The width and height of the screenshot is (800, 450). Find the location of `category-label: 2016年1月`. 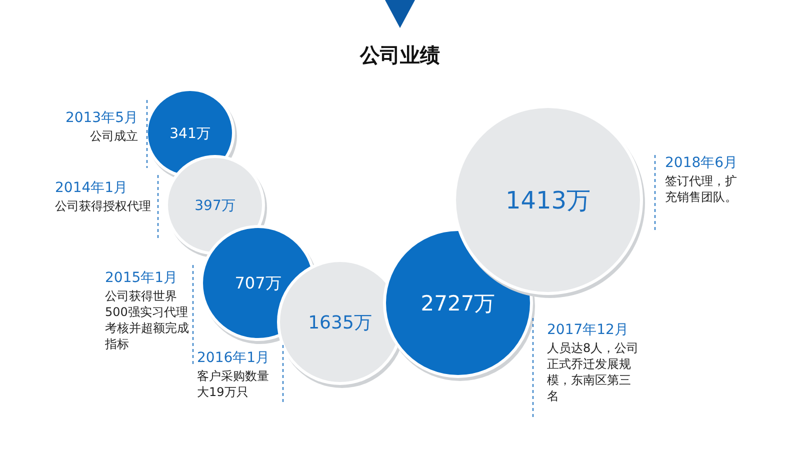

category-label: 2016年1月 is located at coordinates (234, 358).